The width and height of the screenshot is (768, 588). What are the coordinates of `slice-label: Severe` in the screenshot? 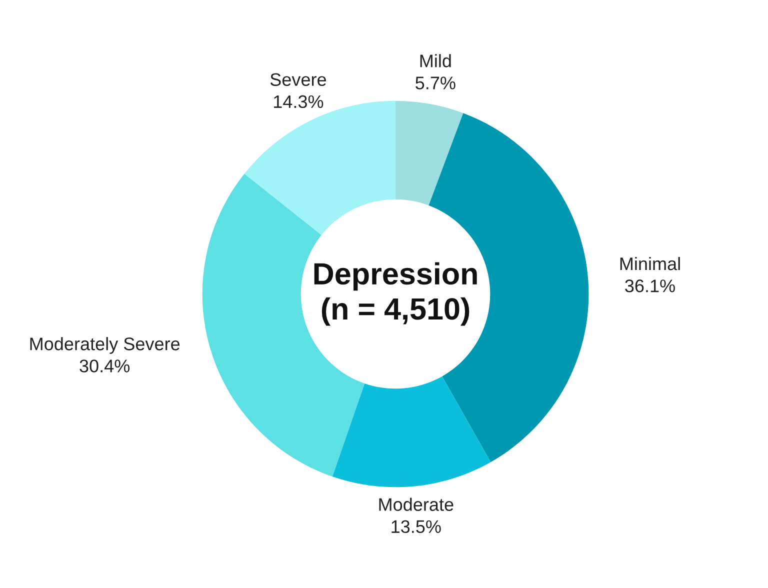 It's located at (298, 79).